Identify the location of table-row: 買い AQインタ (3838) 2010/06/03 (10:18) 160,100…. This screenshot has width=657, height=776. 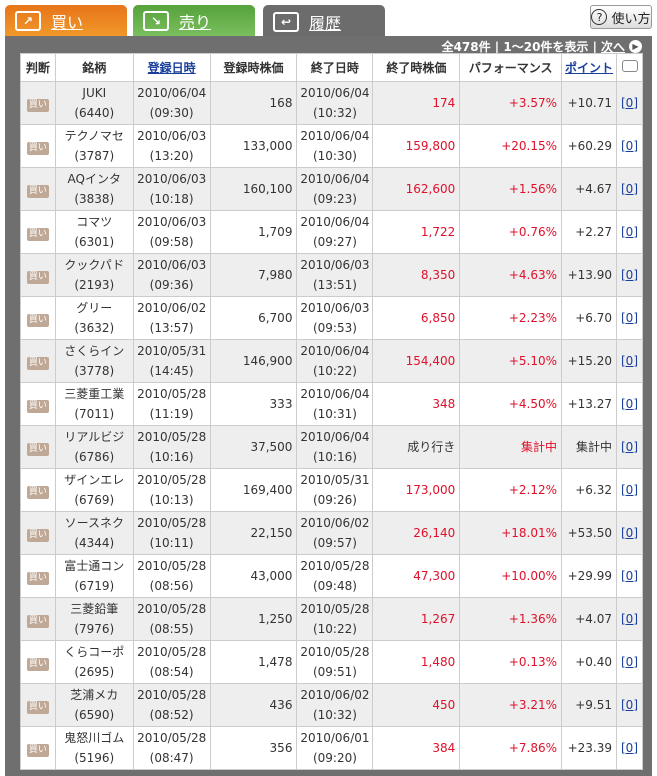
(331, 189).